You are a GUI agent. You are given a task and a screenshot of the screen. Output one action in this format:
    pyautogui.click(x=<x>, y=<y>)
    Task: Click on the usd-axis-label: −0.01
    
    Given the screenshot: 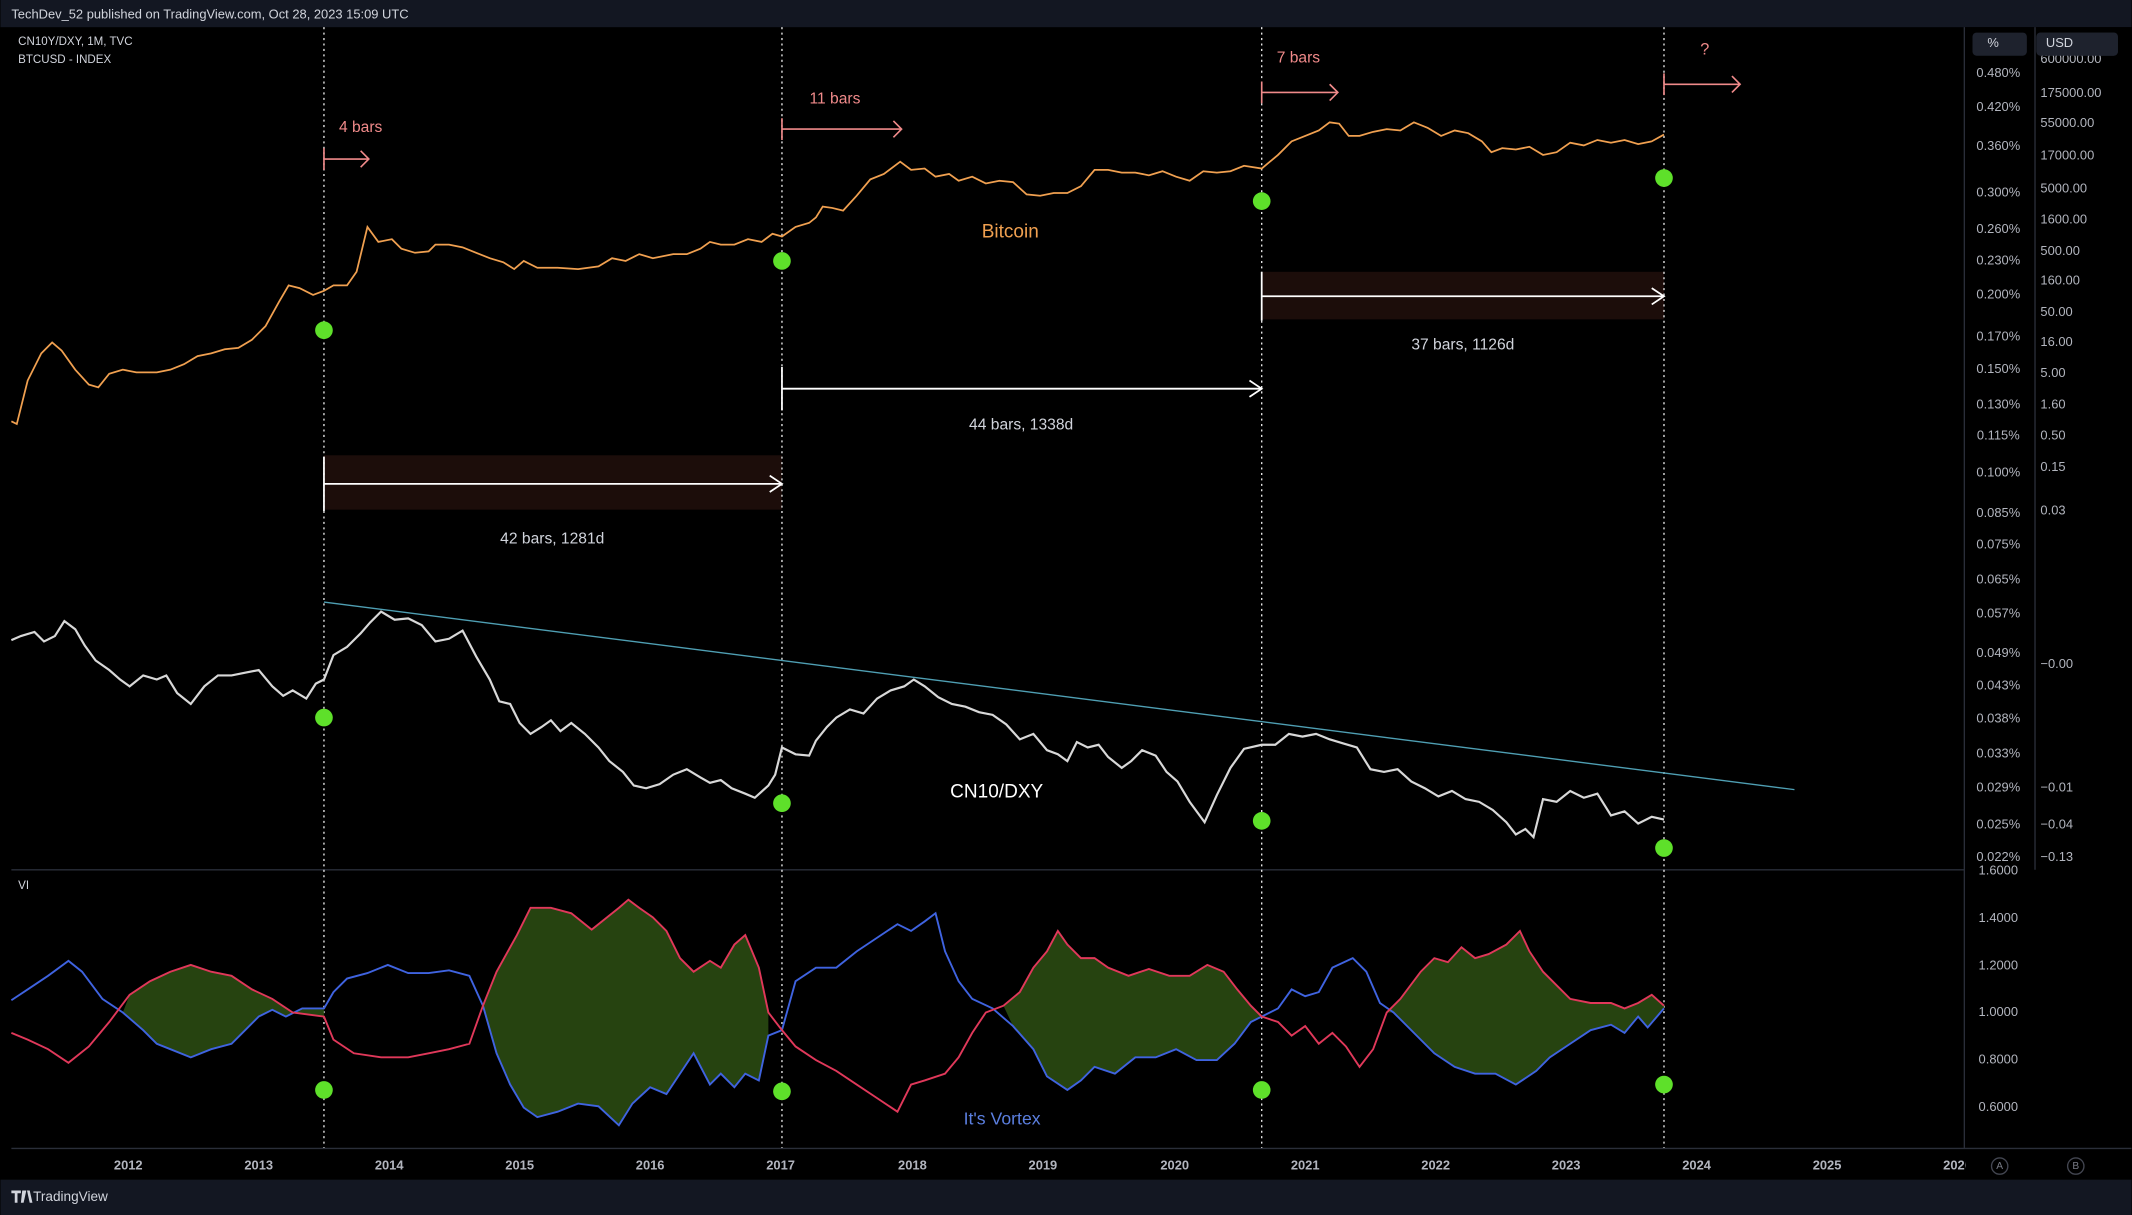 What is the action you would take?
    pyautogui.click(x=2056, y=787)
    